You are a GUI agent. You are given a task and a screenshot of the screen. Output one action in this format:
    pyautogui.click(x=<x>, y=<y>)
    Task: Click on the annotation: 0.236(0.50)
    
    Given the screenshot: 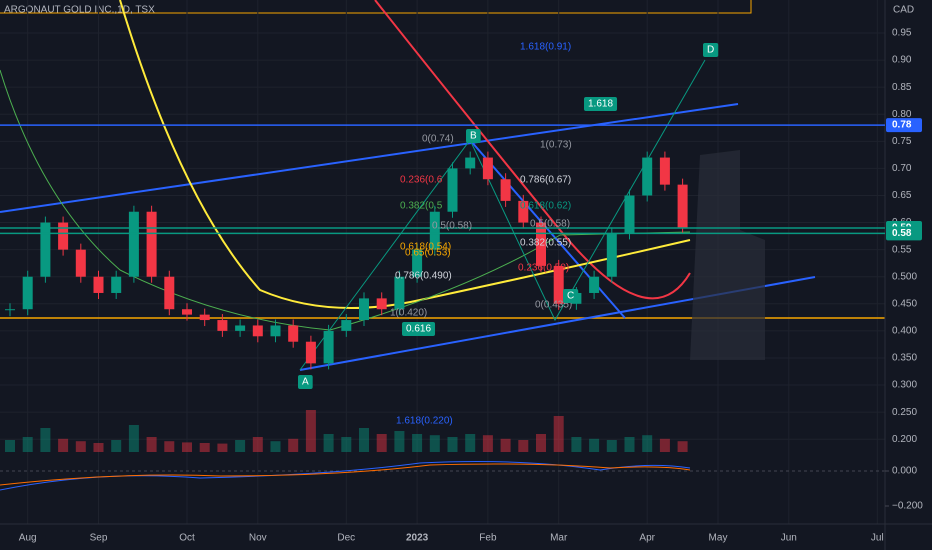 What is the action you would take?
    pyautogui.click(x=543, y=268)
    